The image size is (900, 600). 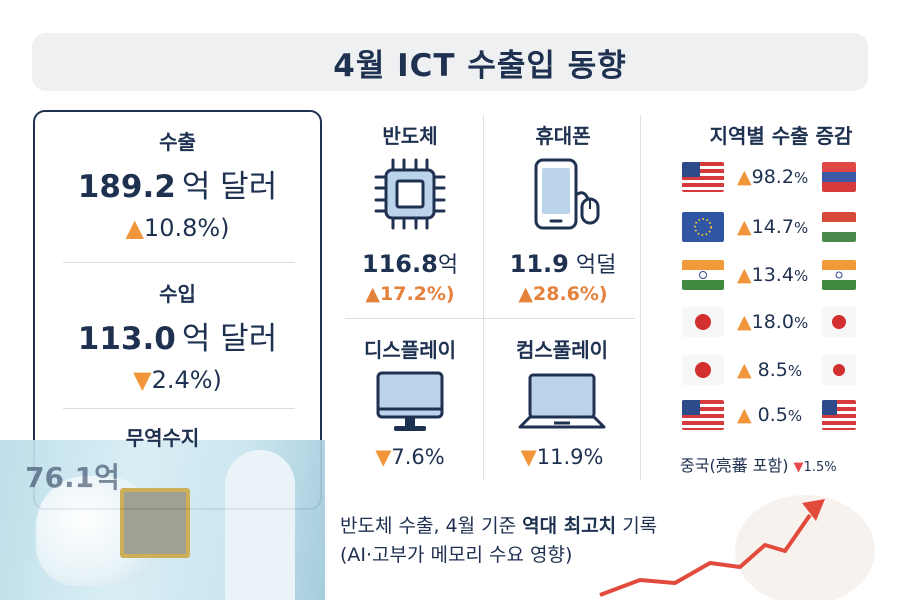 What do you see at coordinates (456, 555) in the screenshot?
I see `footnote-line2: (AI·고부가 메모리 수요 영향)` at bounding box center [456, 555].